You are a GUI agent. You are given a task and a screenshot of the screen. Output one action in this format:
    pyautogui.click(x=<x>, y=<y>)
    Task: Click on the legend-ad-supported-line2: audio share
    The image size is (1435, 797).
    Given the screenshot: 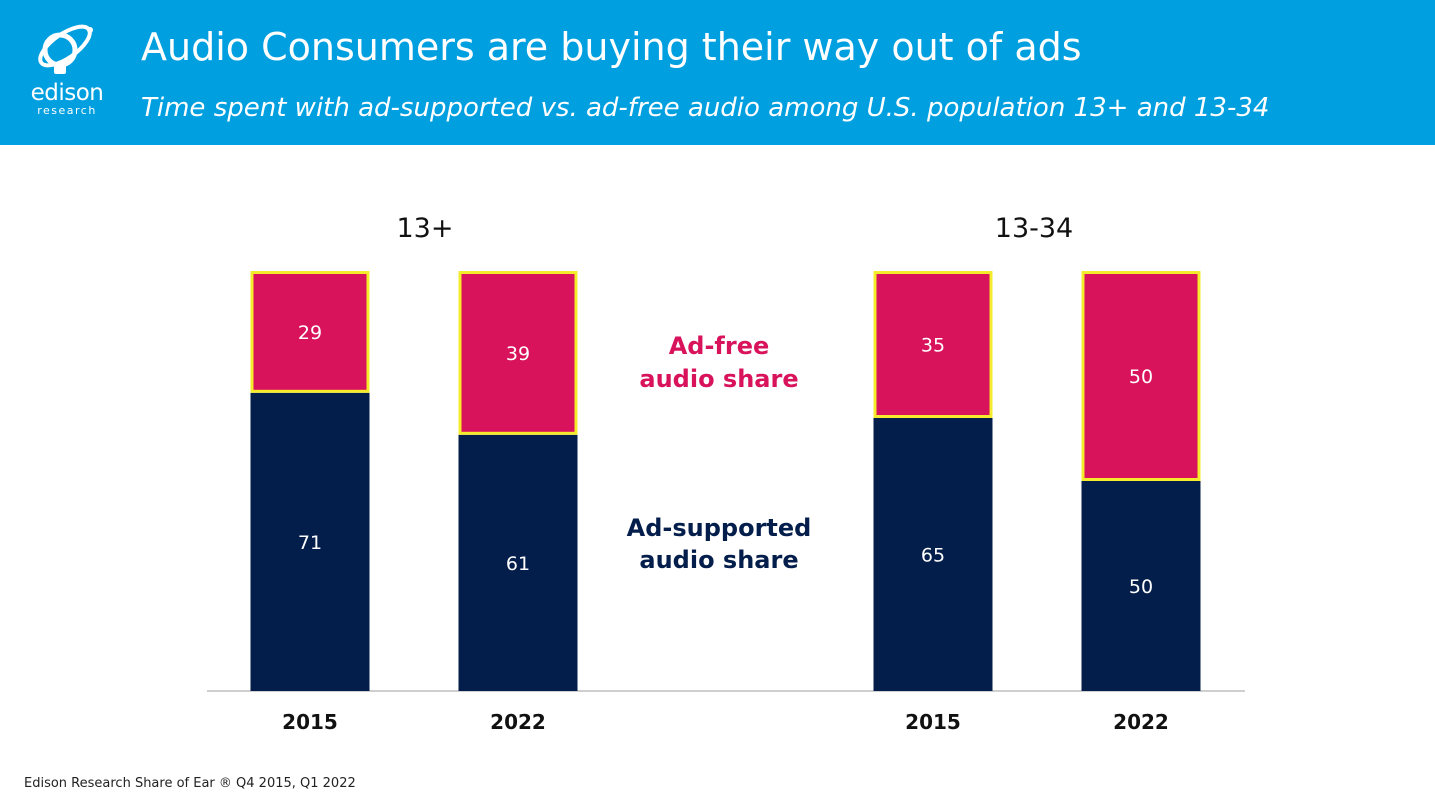 What is the action you would take?
    pyautogui.click(x=718, y=560)
    